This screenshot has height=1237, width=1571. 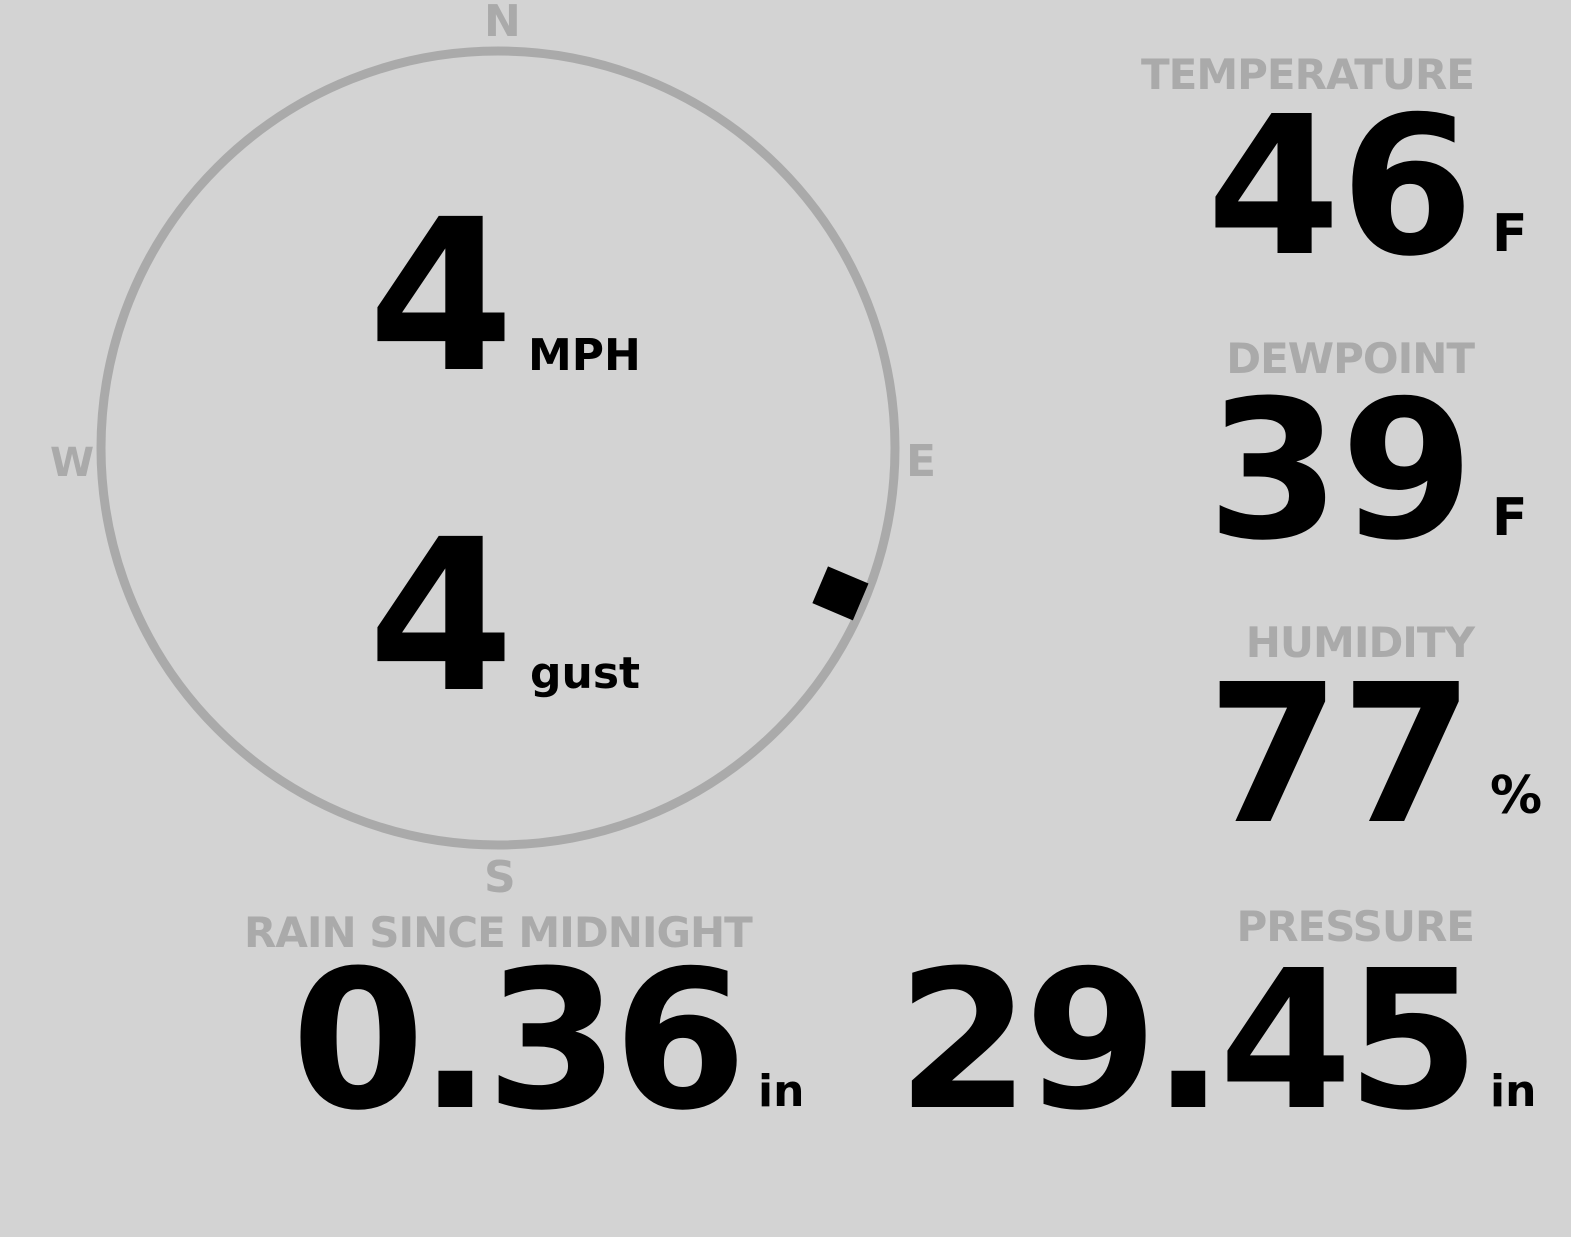 I want to click on humidity-value: 77, so click(x=1340, y=755).